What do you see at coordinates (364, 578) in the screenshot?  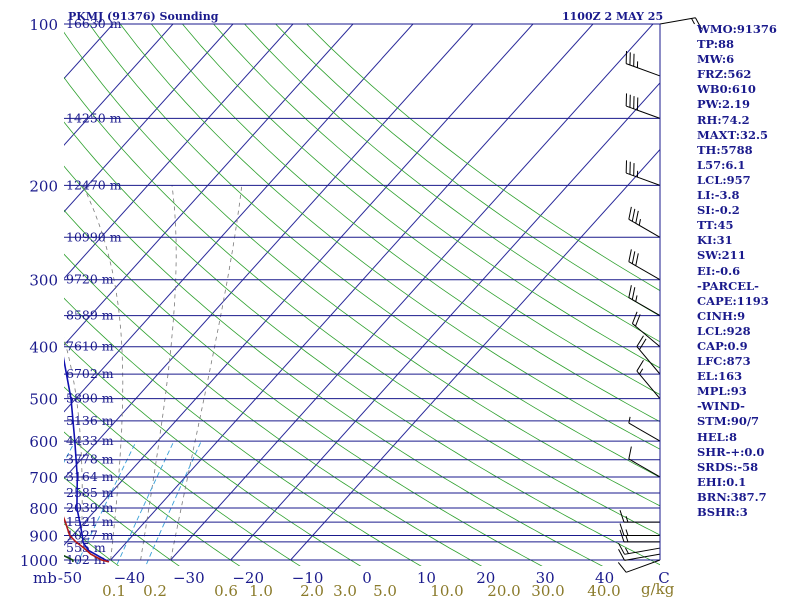 I see `temperature-tick-labels: -50 −40 −30 −20 −10 0 10 20 30 40 C` at bounding box center [364, 578].